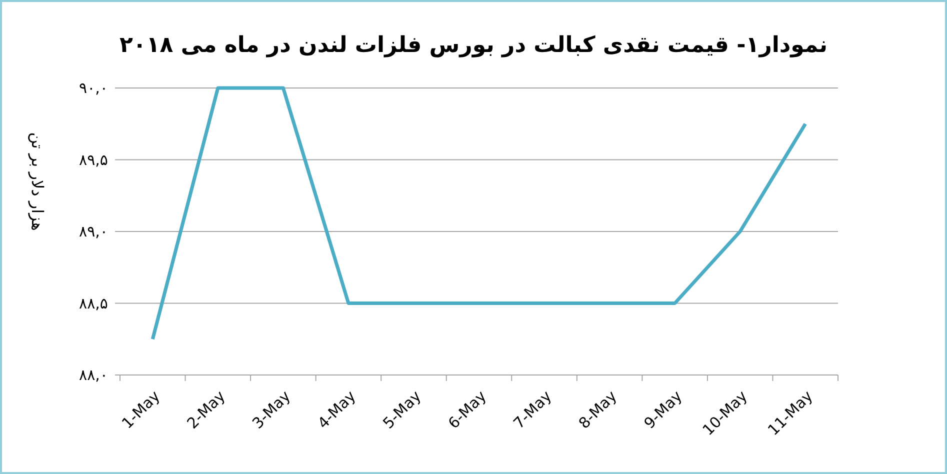 This screenshot has width=947, height=474. Describe the element at coordinates (473, 45) in the screenshot. I see `chart-title: نمودار۱- قیمت نقدی کبالت در بورس فلزات لندن در ماه می ۲۰۱۸` at that location.